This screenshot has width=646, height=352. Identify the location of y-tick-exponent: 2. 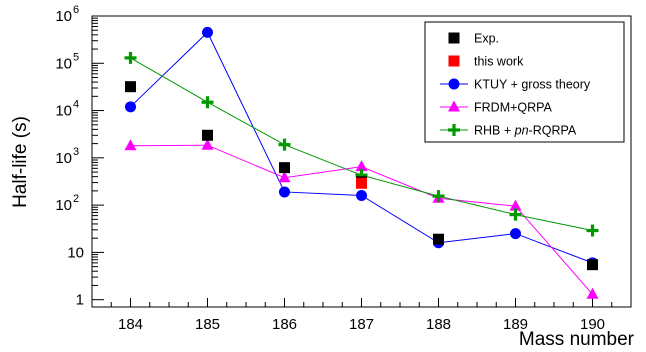
(76, 199).